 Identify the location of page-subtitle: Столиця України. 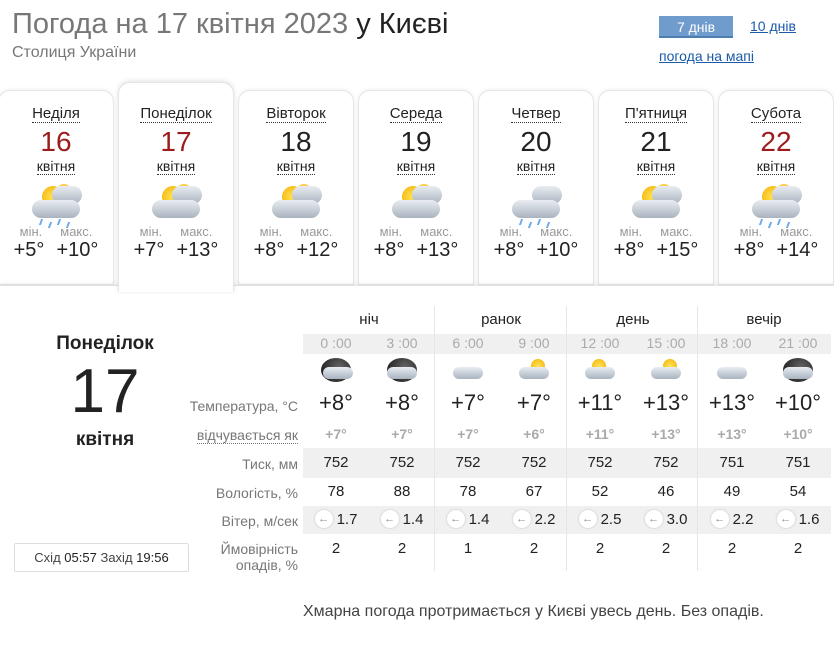
(74, 52).